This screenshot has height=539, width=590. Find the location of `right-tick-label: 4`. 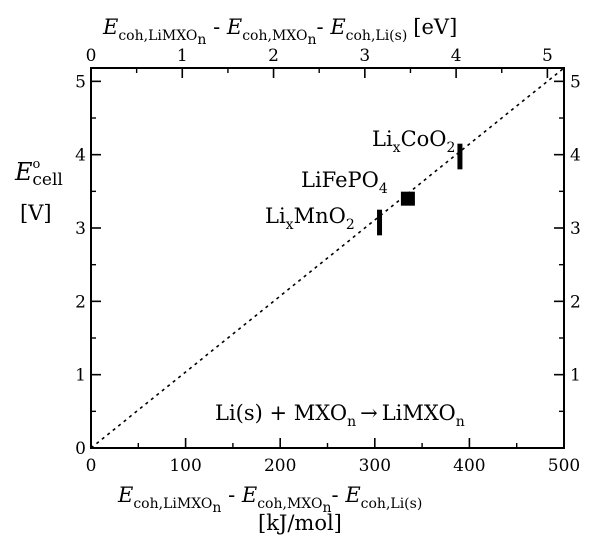

right-tick-label: 4 is located at coordinates (575, 156).